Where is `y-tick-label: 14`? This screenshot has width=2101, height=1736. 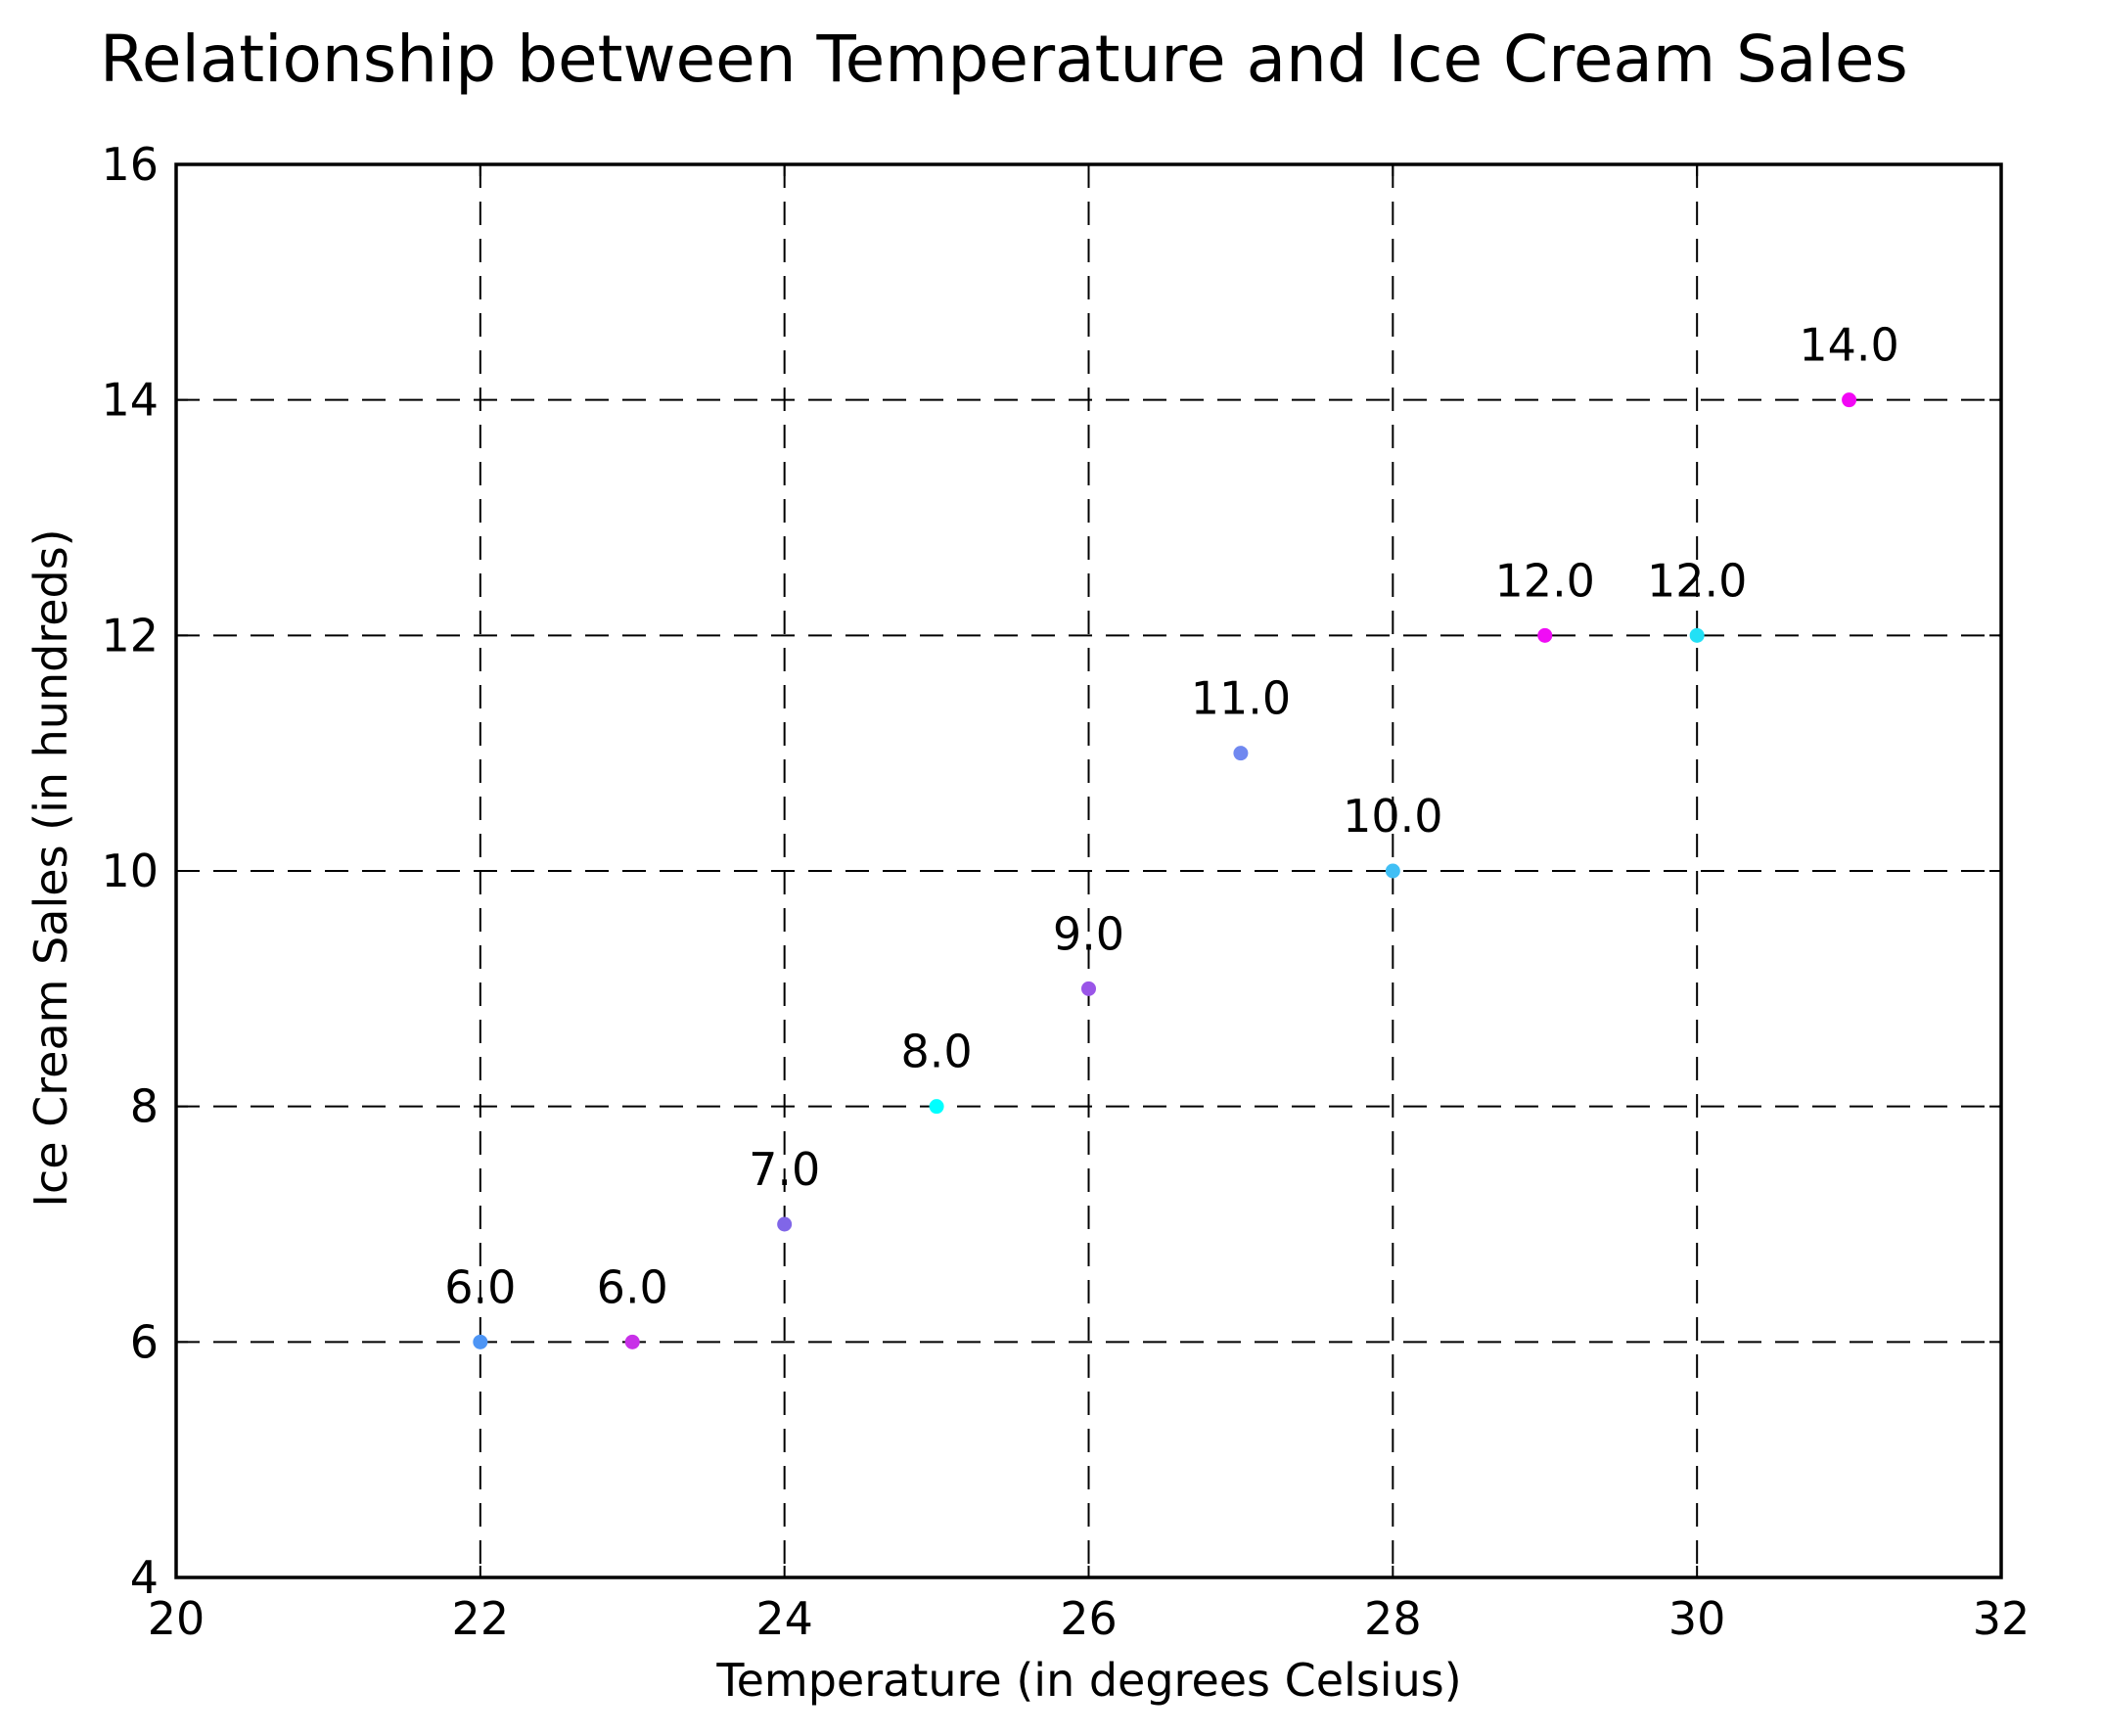
y-tick-label: 14 is located at coordinates (130, 400).